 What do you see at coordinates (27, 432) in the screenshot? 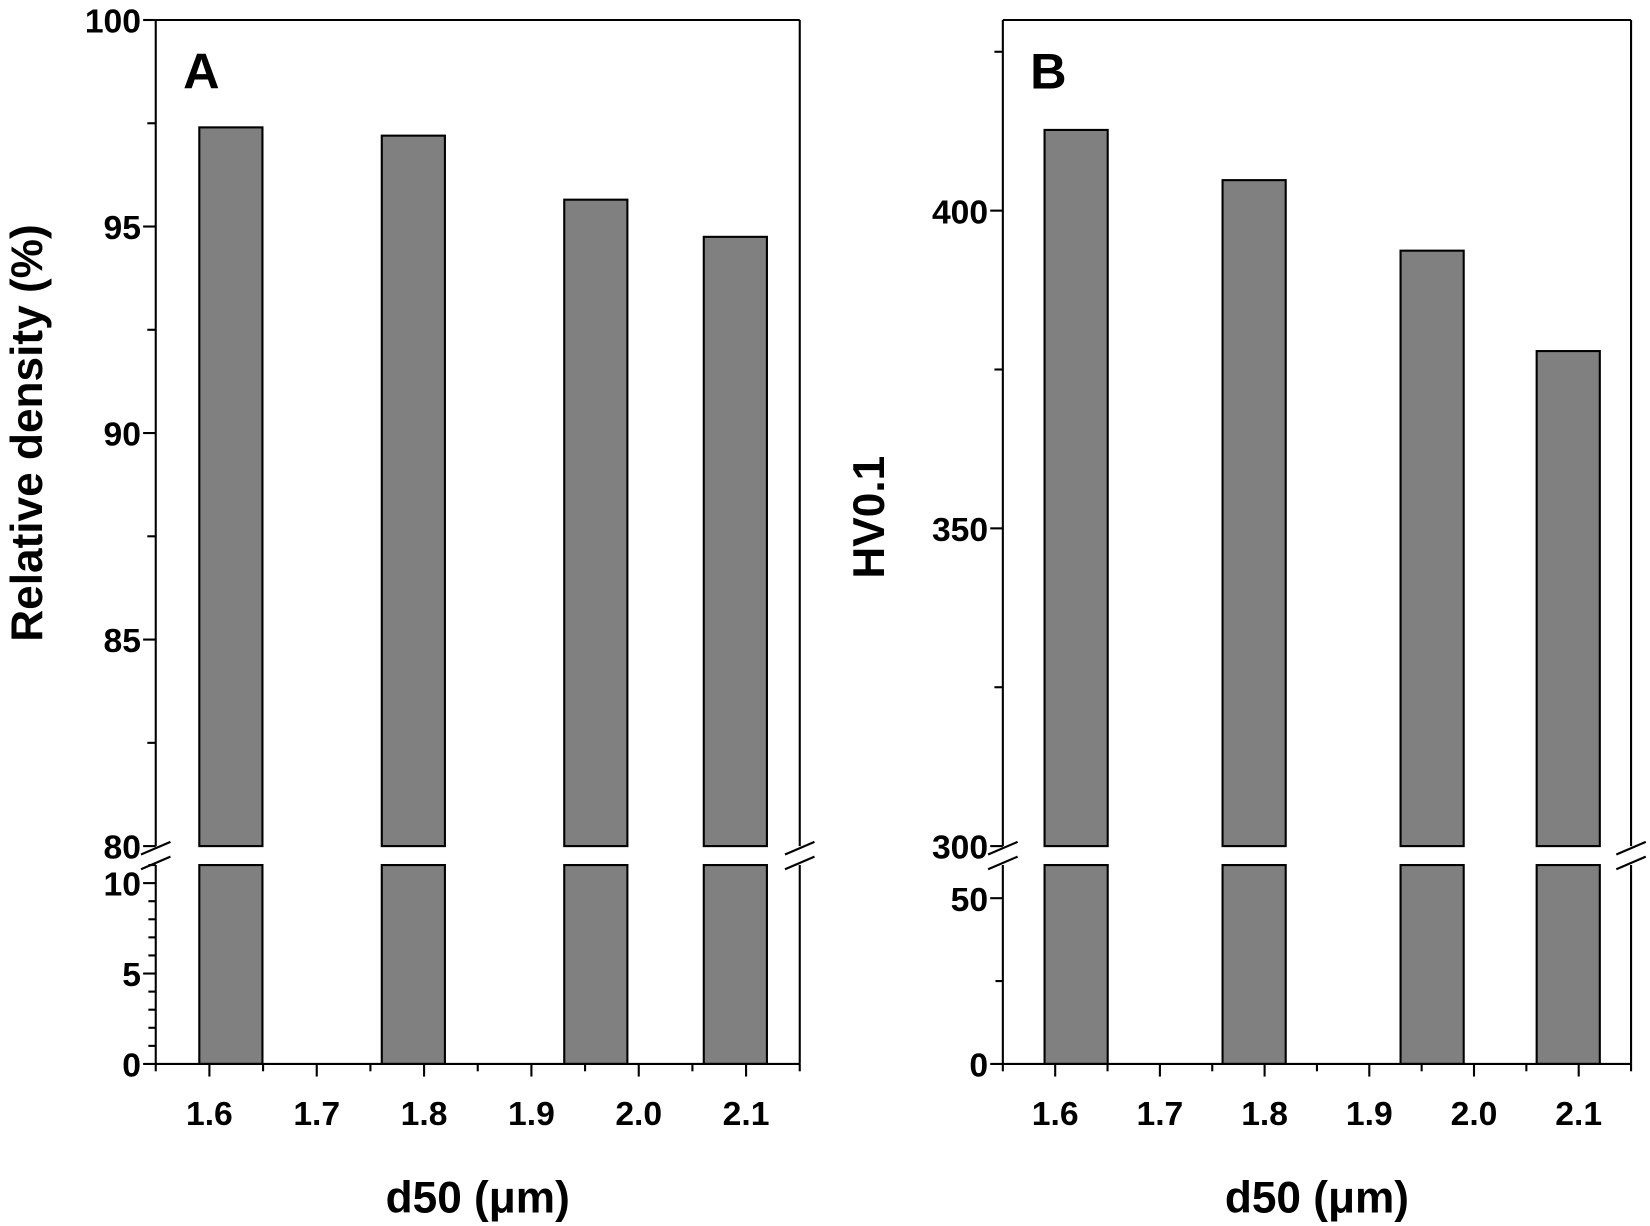
I see `y-axis-label: Relative density (%)` at bounding box center [27, 432].